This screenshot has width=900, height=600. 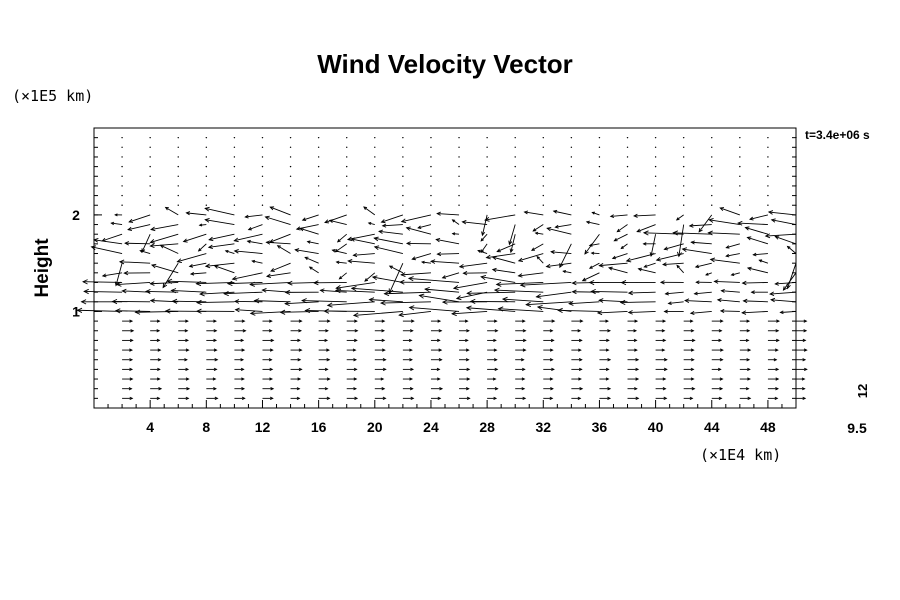 What do you see at coordinates (431, 427) in the screenshot?
I see `x-tick-label: 24` at bounding box center [431, 427].